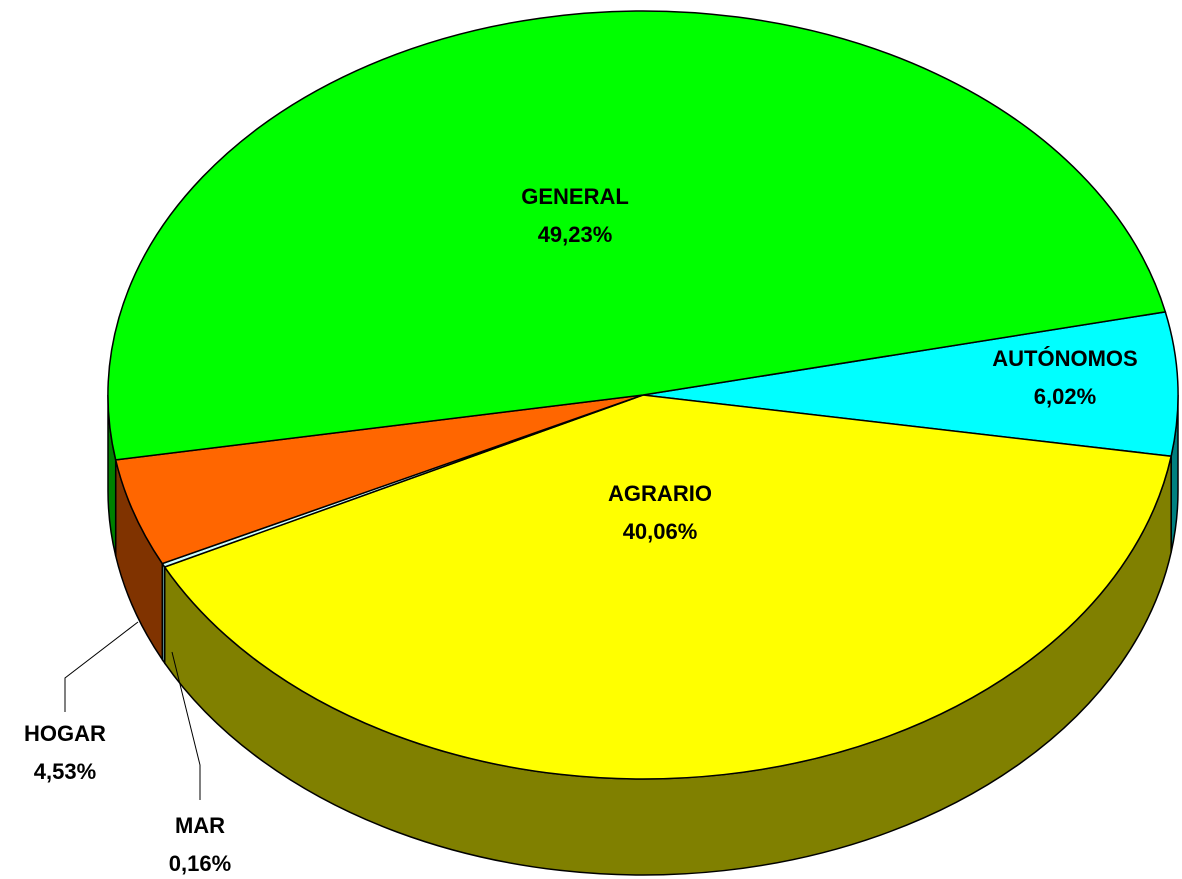 The image size is (1182, 879). Describe the element at coordinates (575, 234) in the screenshot. I see `value-label: 49,23%` at that location.